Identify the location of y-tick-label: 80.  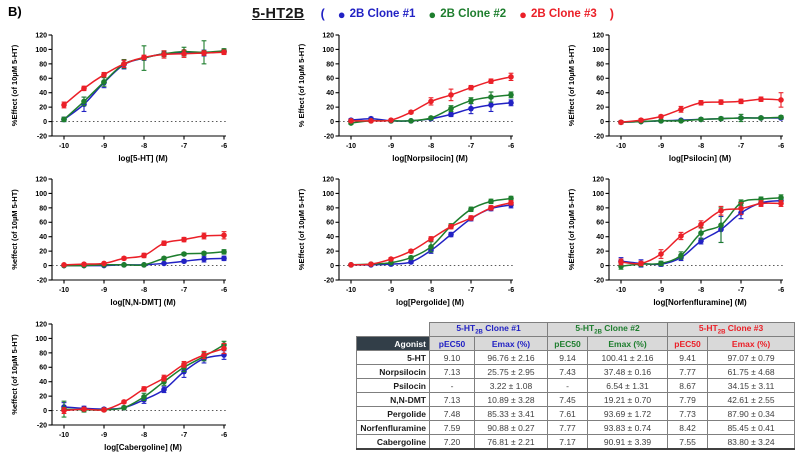
(330, 64).